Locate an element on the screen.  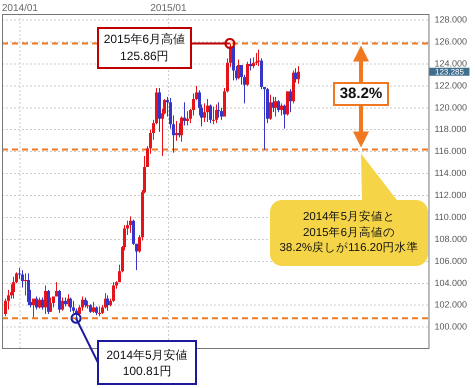
y-tick-label: 112.000 is located at coordinates (450, 195).